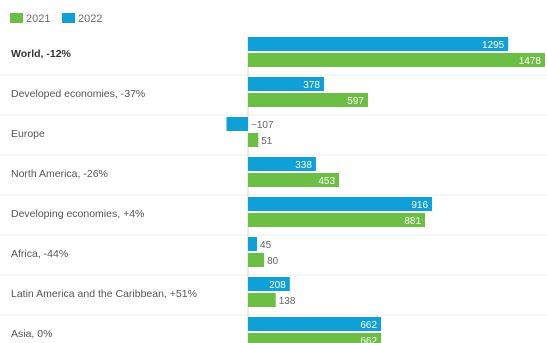  What do you see at coordinates (262, 125) in the screenshot?
I see `value-label-2022: −107` at bounding box center [262, 125].